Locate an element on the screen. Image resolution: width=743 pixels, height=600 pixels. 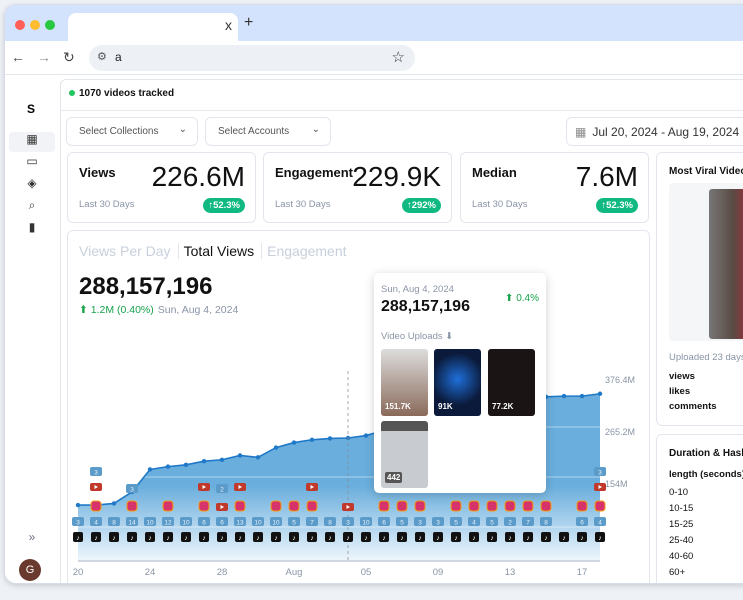
sidebar-item-search: ⌕ is located at coordinates (32, 208).